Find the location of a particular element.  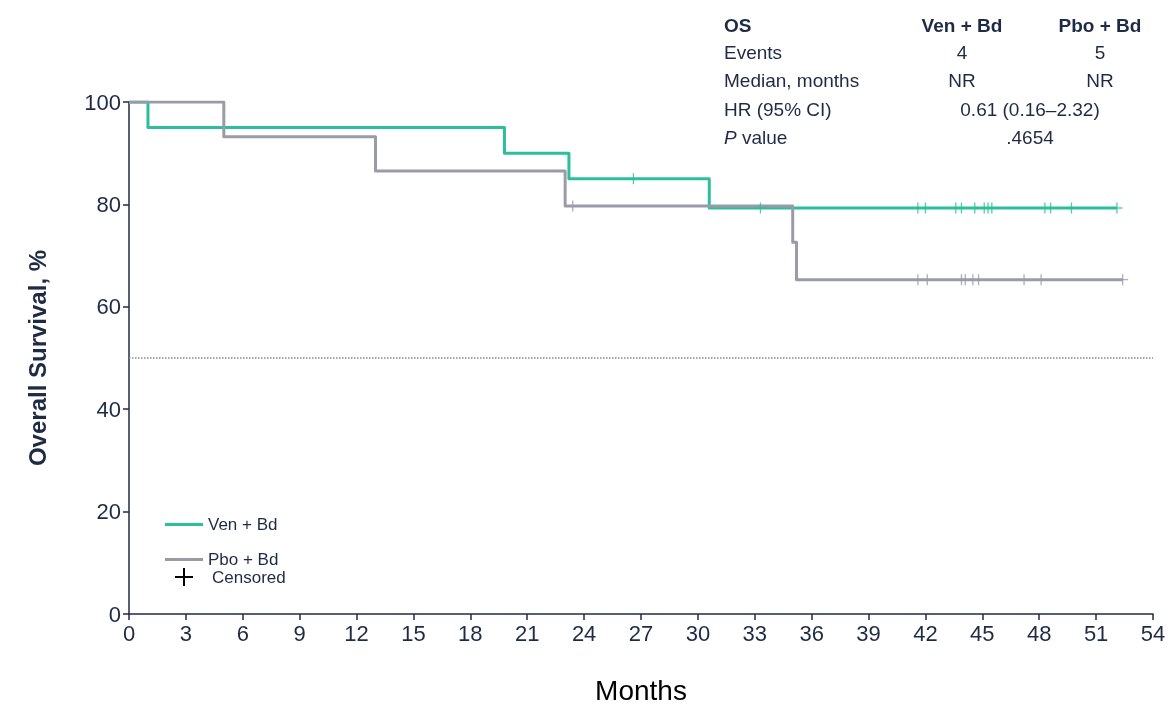

annotation: 0.61 (0.16–2.32) is located at coordinates (1030, 109).